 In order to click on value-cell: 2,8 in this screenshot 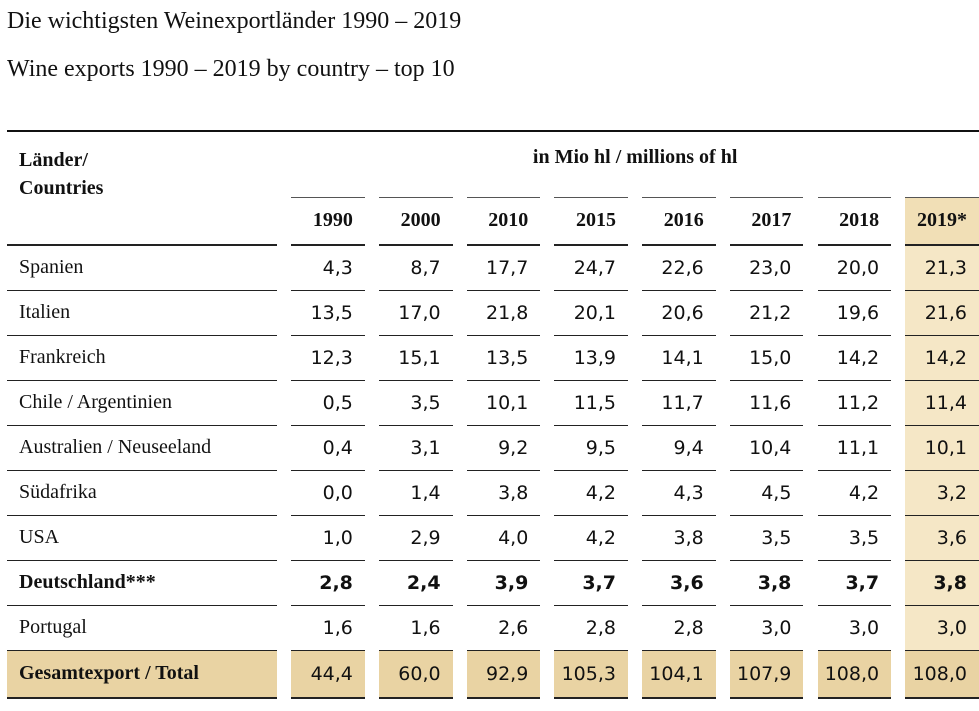, I will do `click(591, 628)`.